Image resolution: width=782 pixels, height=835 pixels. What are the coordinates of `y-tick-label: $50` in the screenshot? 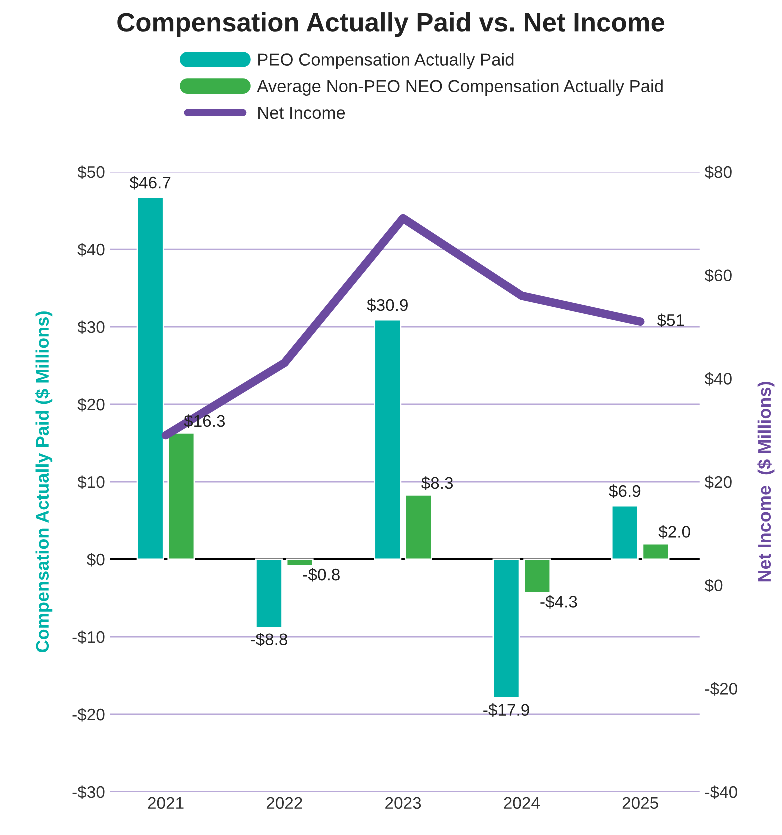 It's located at (91, 173).